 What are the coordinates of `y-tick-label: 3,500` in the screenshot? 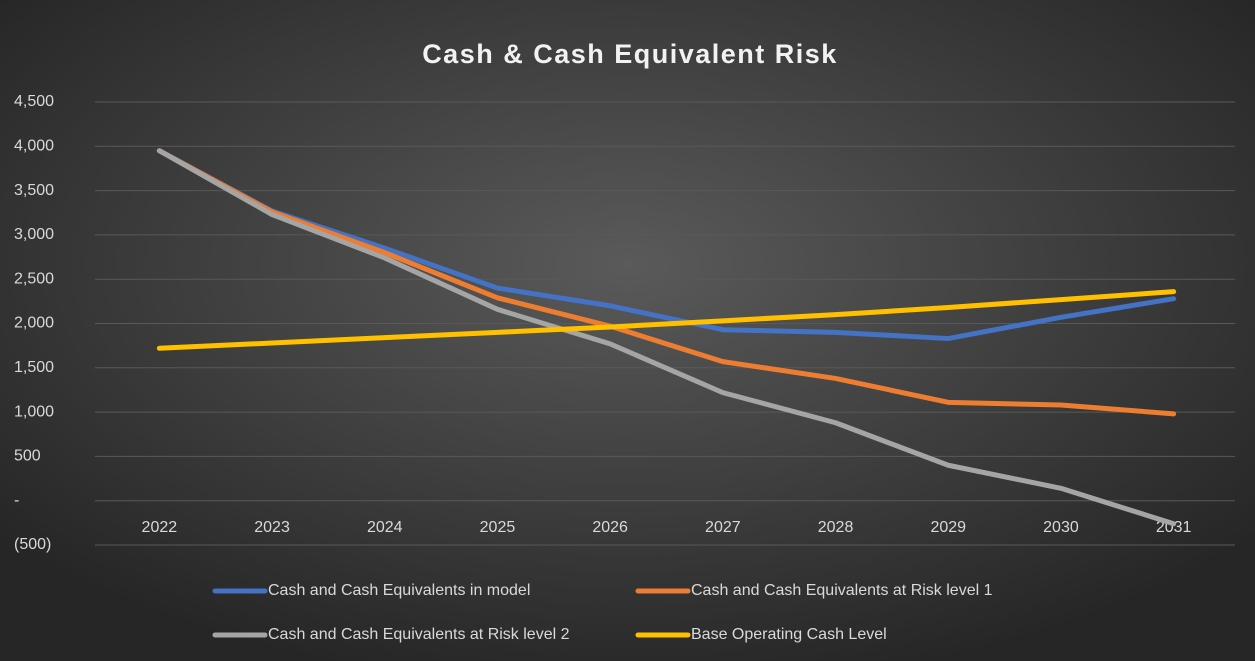 It's located at (34, 190).